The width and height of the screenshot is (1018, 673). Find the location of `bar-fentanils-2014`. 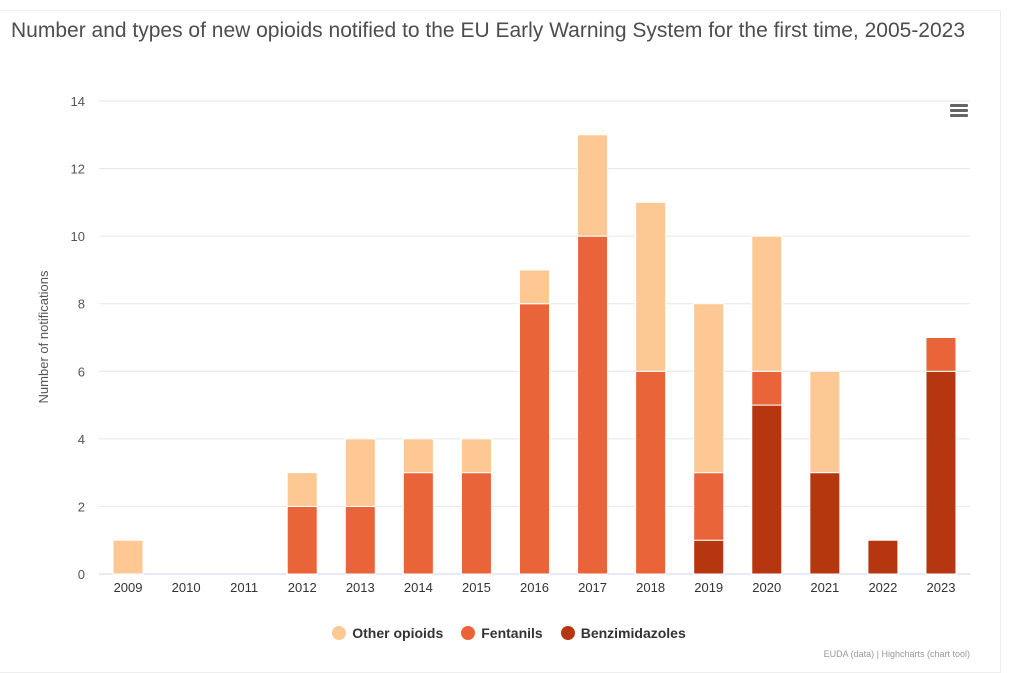

bar-fentanils-2014 is located at coordinates (418, 523).